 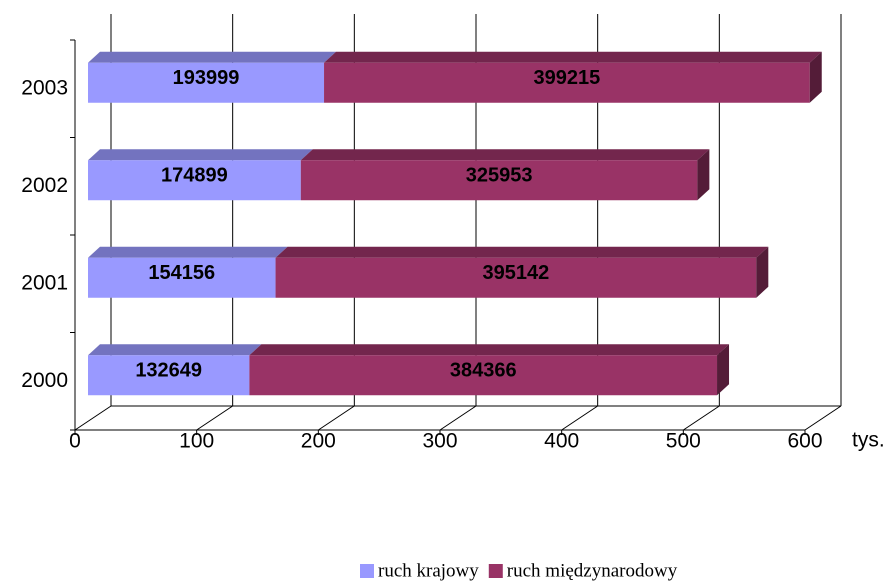 I want to click on data-label: 384366, so click(x=483, y=371).